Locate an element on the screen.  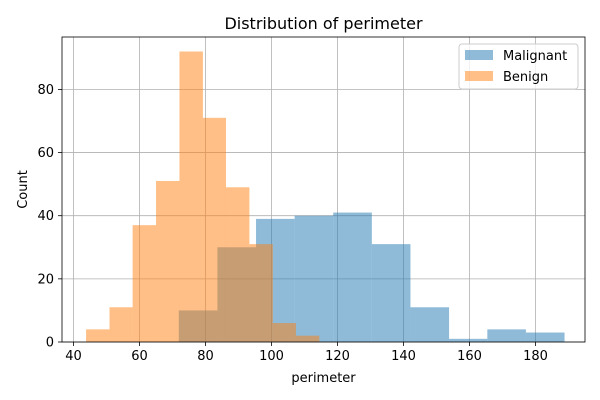
legend-swatch-malignant is located at coordinates (479, 55).